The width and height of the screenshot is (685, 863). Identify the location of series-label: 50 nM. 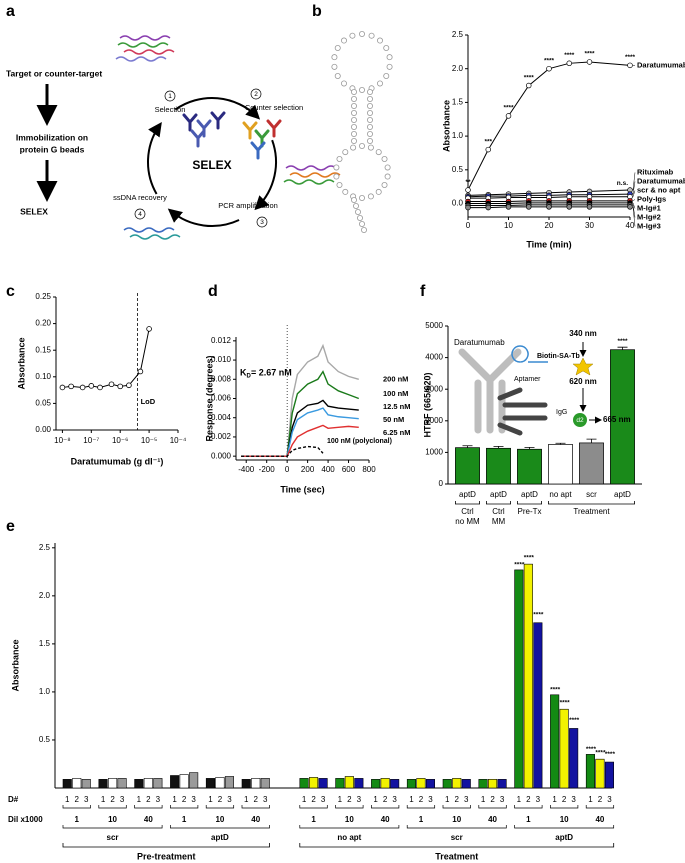
(393, 419).